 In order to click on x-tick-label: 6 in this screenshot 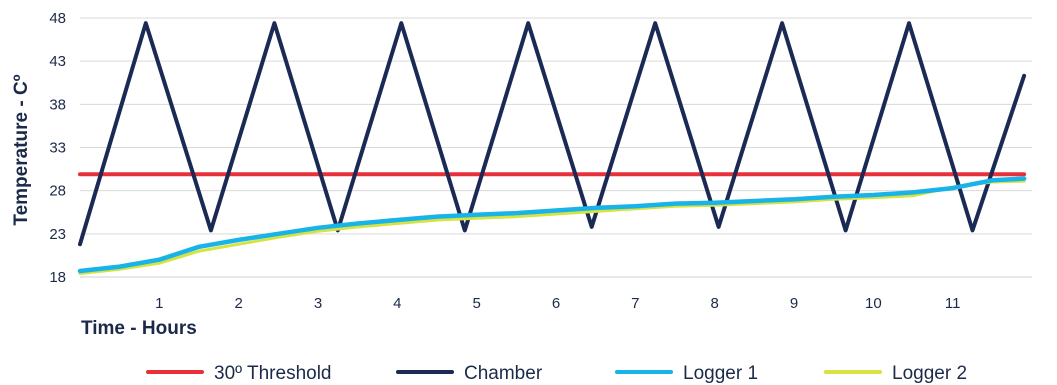, I will do `click(556, 303)`.